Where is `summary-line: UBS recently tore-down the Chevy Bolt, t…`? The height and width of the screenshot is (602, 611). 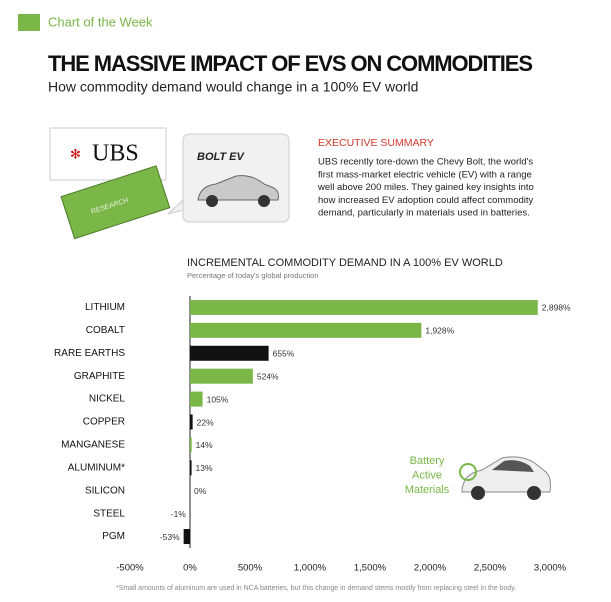 summary-line: UBS recently tore-down the Chevy Bolt, t… is located at coordinates (425, 162).